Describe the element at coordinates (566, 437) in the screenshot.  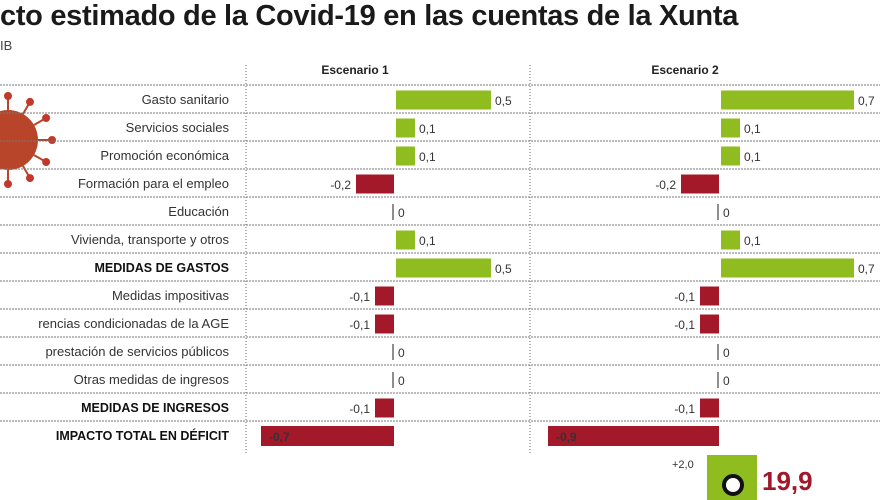
I see `data-label: -0,9` at that location.